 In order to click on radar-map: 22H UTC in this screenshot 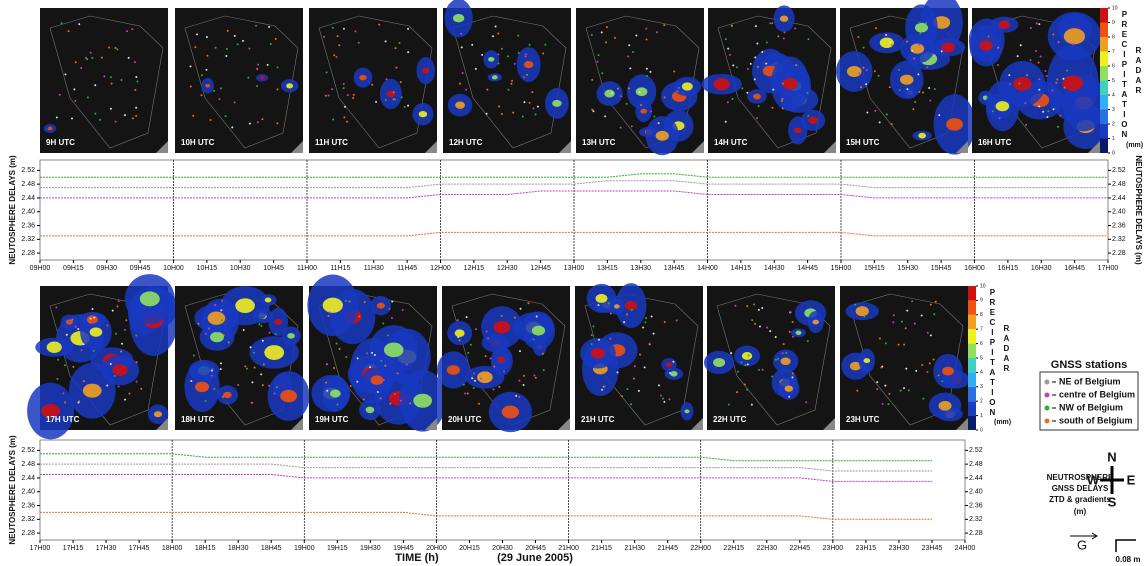, I will do `click(769, 358)`.